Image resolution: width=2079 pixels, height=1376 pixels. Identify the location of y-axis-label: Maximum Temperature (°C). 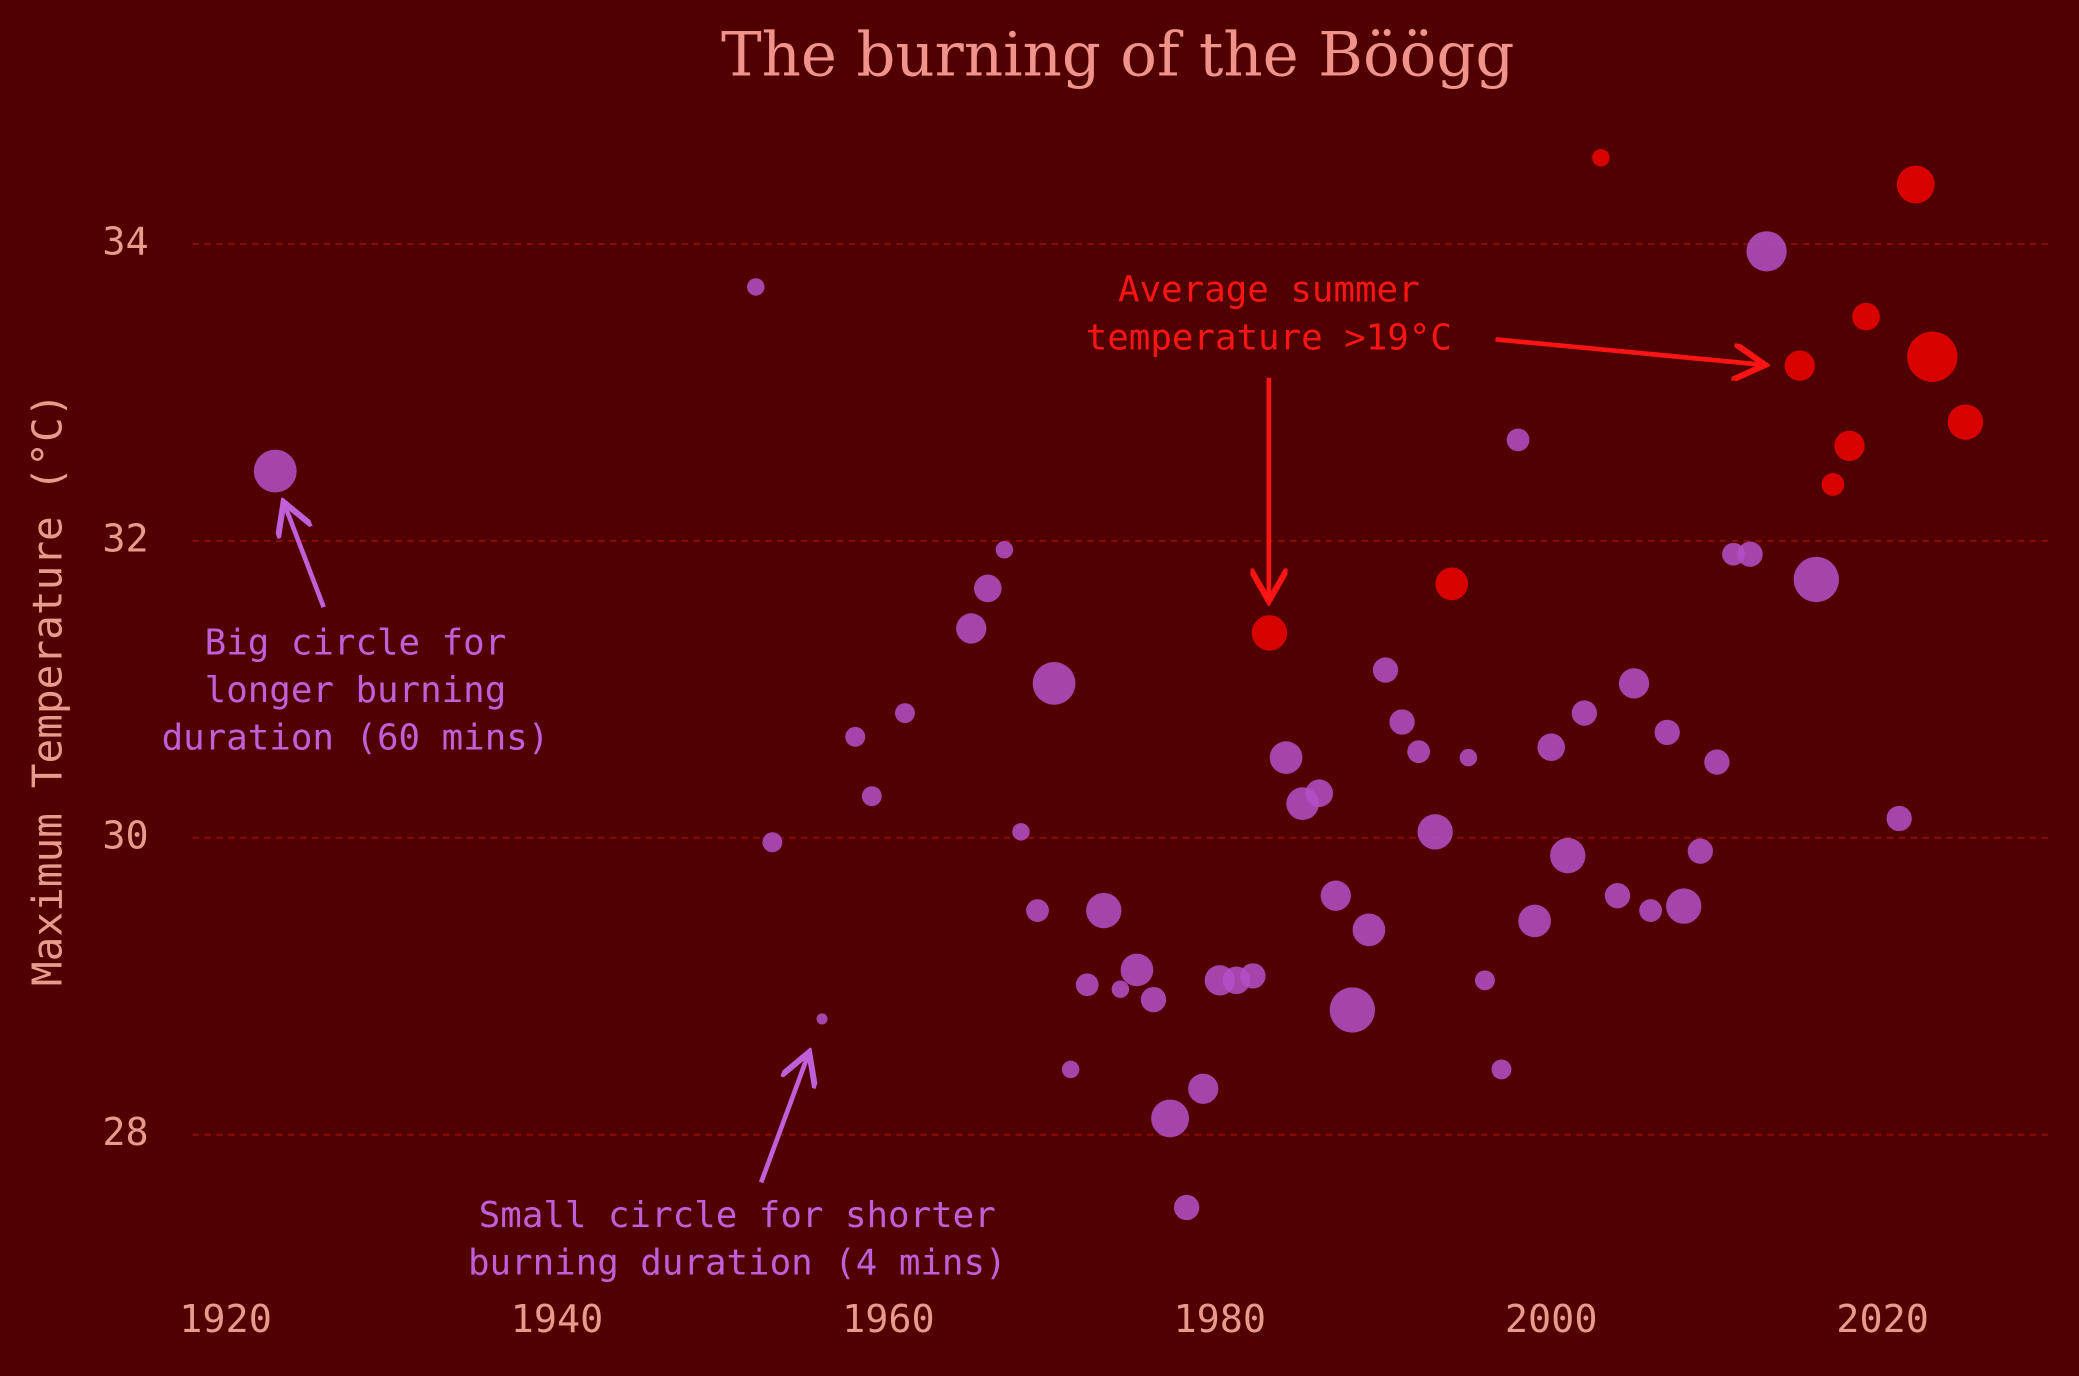
(48, 690).